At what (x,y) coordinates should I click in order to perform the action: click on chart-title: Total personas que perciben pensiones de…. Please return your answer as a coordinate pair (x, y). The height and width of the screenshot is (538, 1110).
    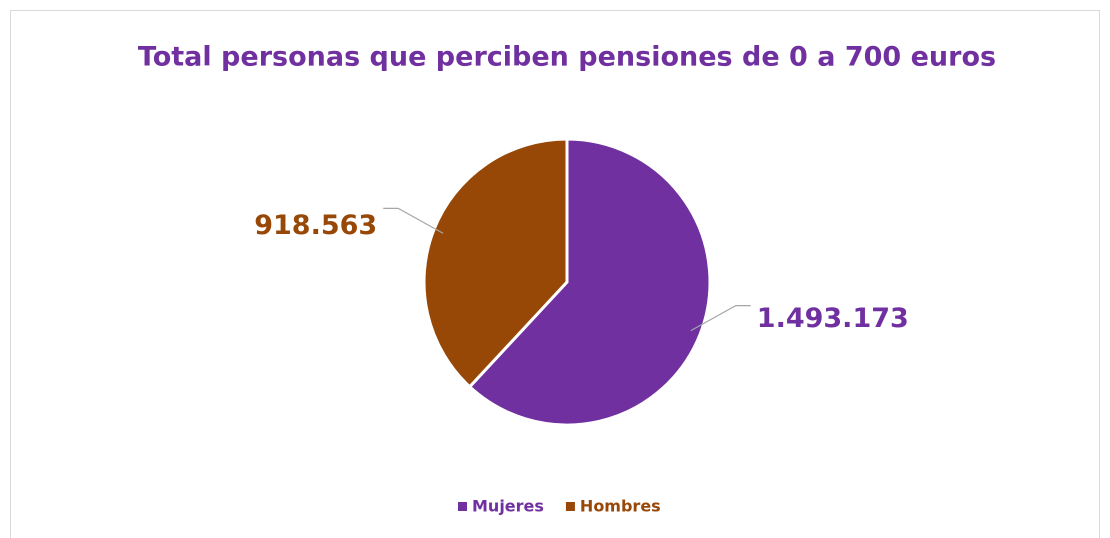
    Looking at the image, I should click on (567, 57).